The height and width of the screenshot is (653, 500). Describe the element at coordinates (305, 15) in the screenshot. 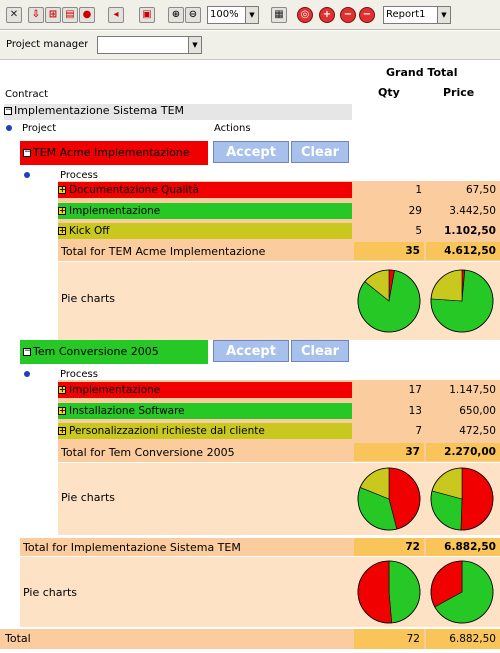

I see `target-icon: ◎` at that location.